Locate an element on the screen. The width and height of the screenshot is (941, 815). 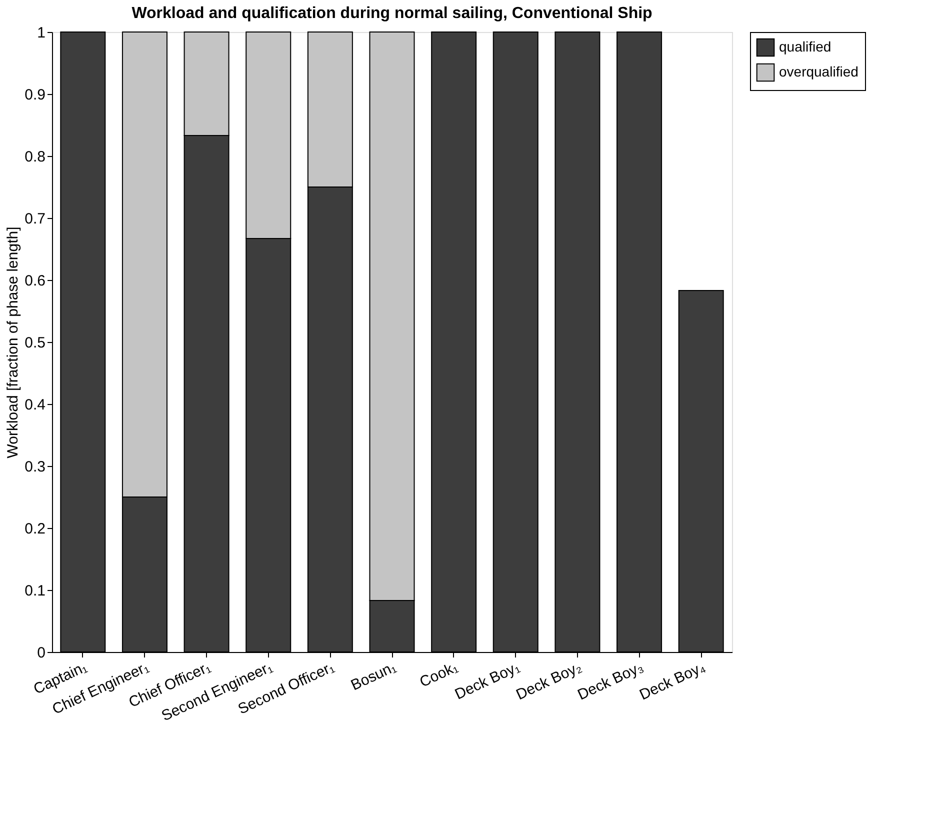
y-tick-label: 0.6 is located at coordinates (35, 281).